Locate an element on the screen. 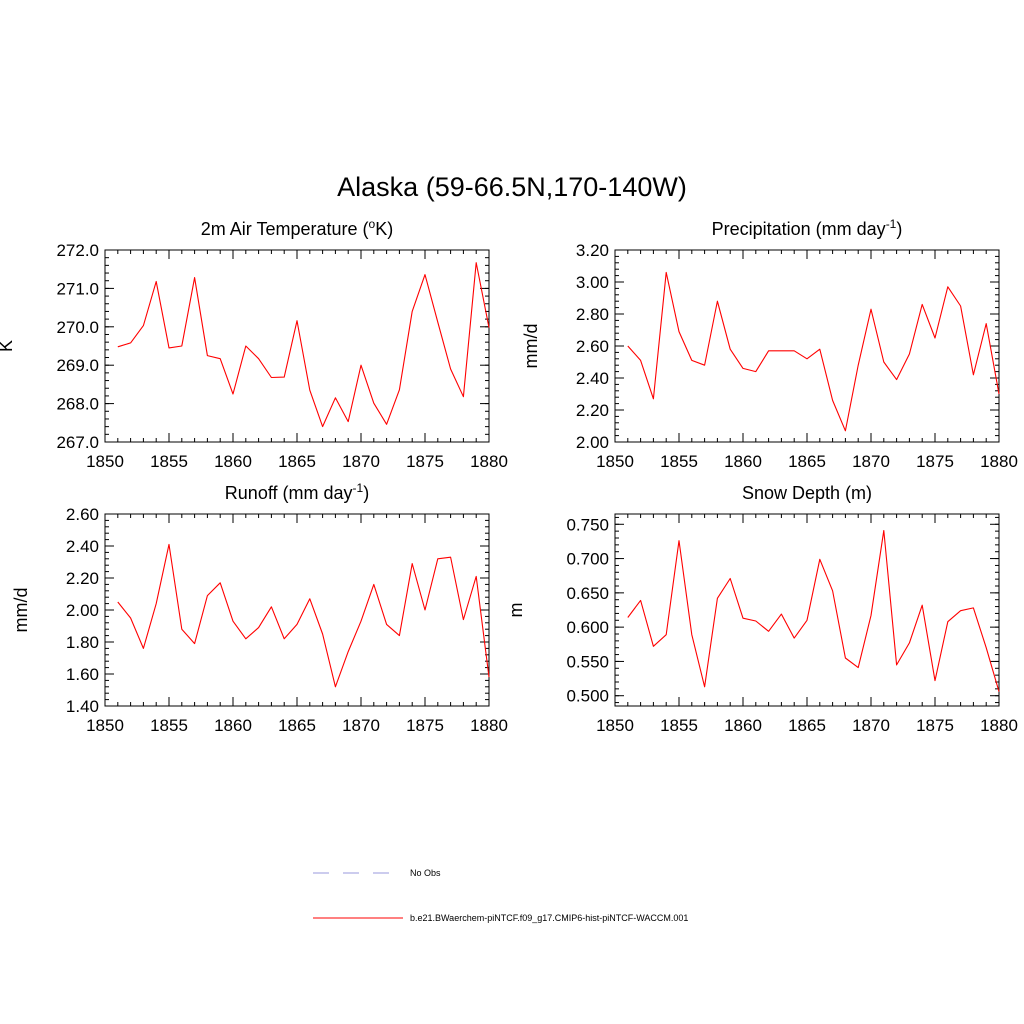 Image resolution: width=1024 pixels, height=1024 pixels. air-temperature-y-tick-label: 271.0 is located at coordinates (77, 288).